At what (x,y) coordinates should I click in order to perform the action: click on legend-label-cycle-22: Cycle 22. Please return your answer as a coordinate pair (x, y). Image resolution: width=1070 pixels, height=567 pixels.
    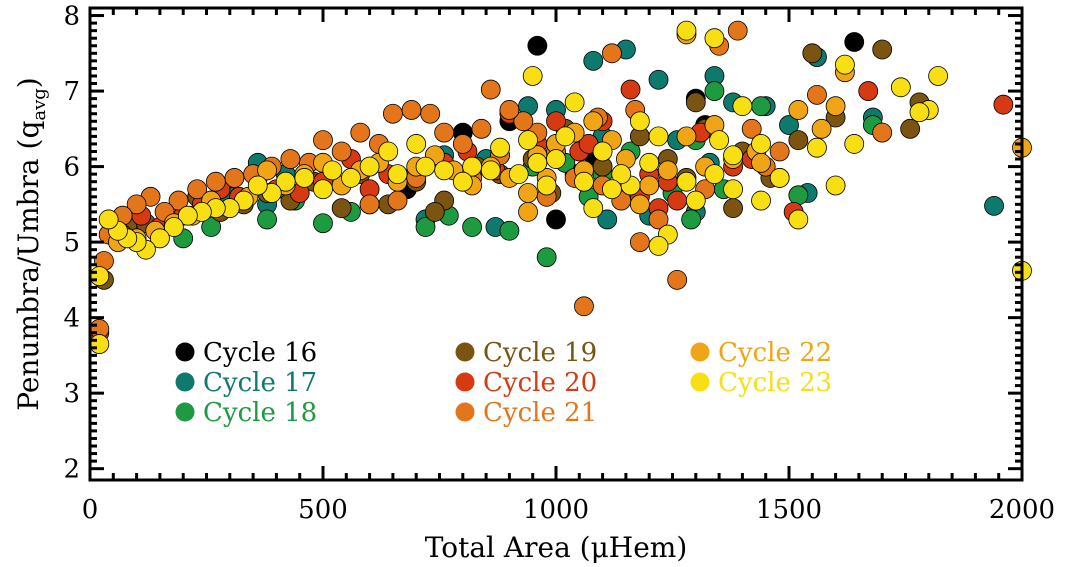
    Looking at the image, I should click on (775, 353).